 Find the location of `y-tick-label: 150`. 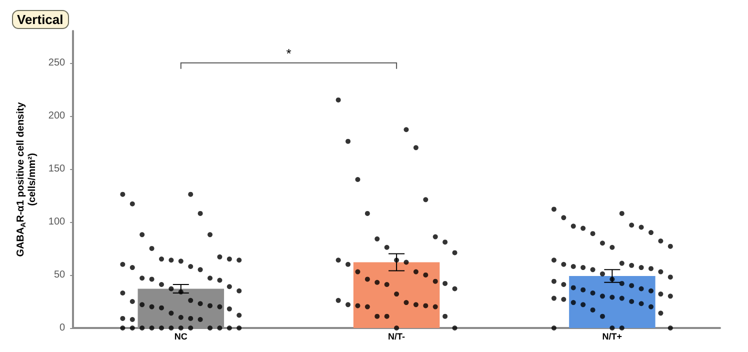

y-tick-label: 150 is located at coordinates (57, 168).